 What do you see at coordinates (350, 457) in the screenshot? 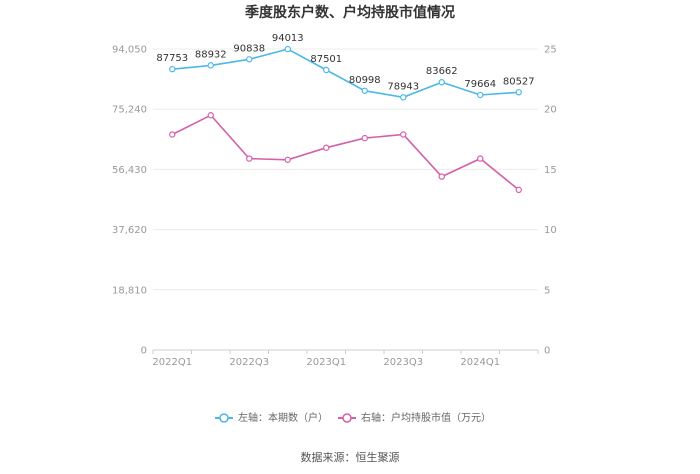
I see `source-text: 数据来源：恒生聚源` at bounding box center [350, 457].